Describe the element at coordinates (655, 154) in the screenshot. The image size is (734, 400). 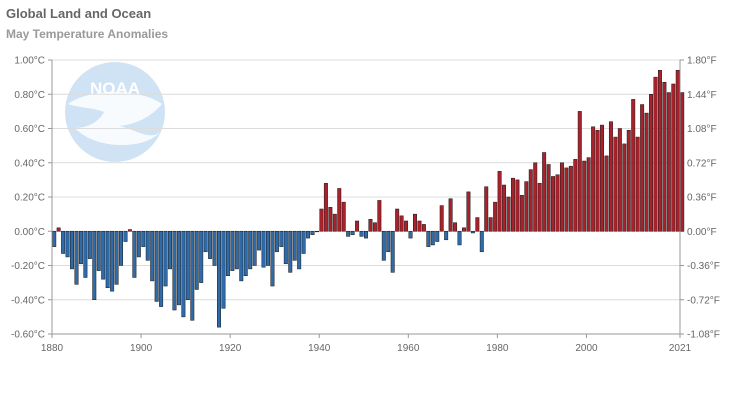
I see `bar-2015` at that location.